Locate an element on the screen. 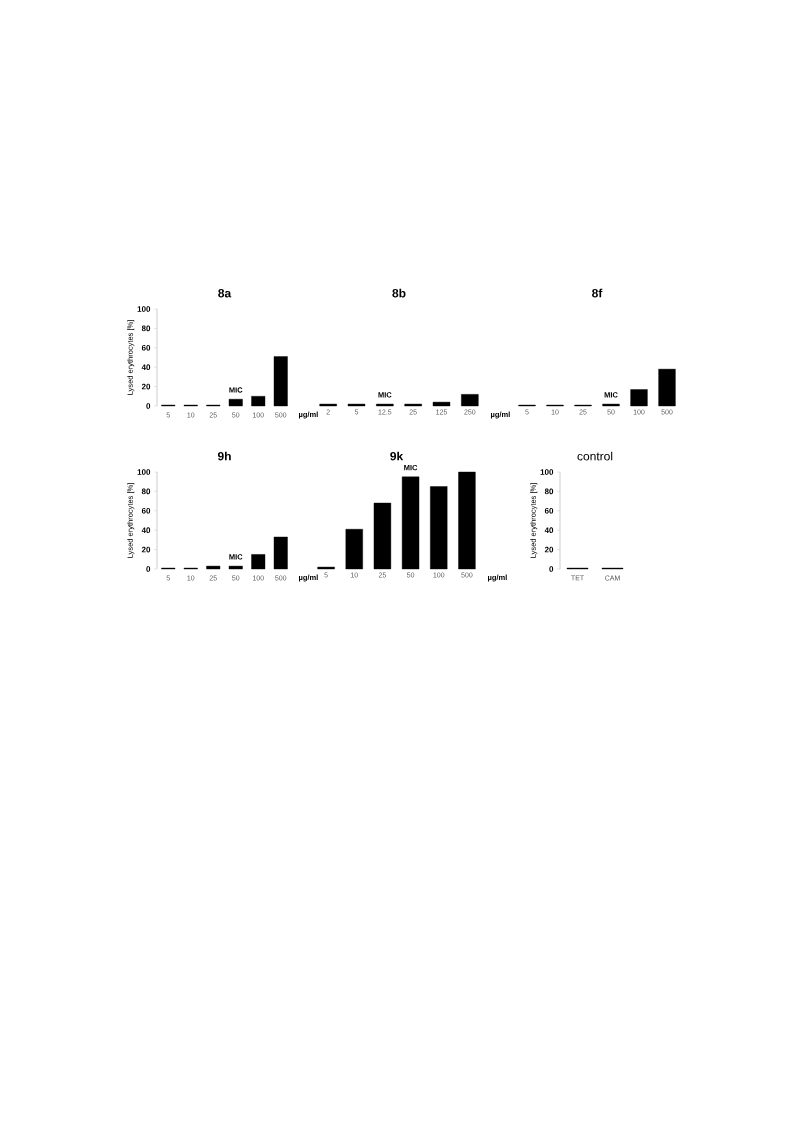 This screenshot has width=793, height=1121. chart-title: 8b is located at coordinates (399, 293).